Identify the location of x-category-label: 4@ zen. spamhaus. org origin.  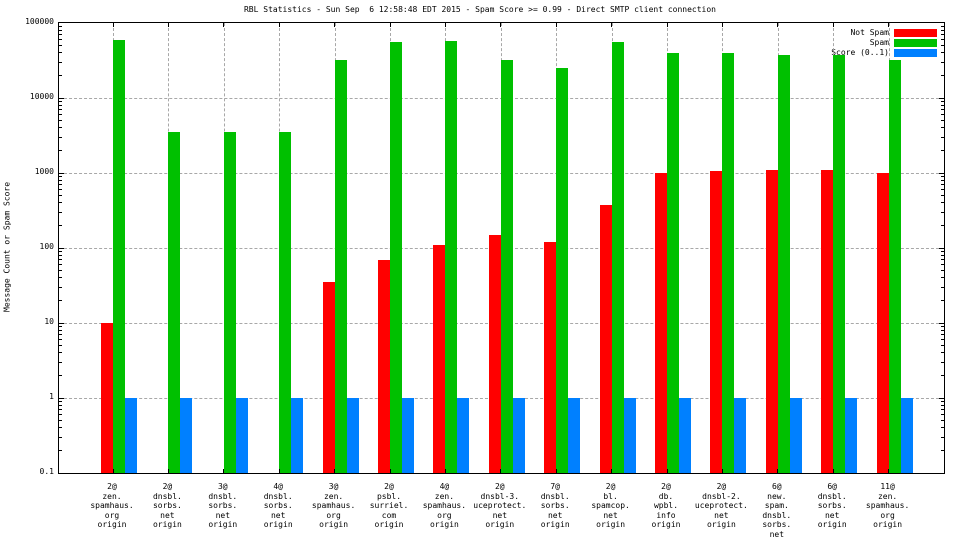
(444, 505).